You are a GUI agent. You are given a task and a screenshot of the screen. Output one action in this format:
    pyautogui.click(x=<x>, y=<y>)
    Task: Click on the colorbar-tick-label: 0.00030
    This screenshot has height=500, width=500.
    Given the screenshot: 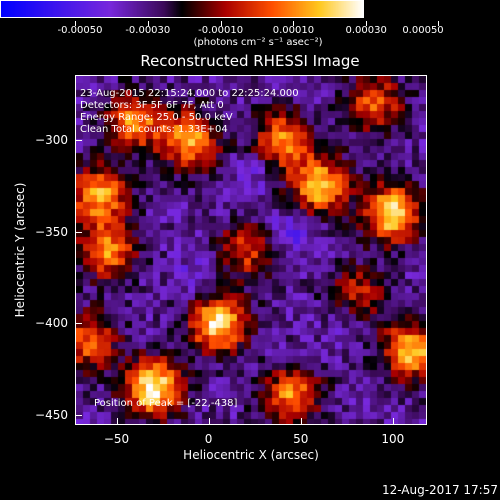 What is the action you would take?
    pyautogui.click(x=366, y=30)
    